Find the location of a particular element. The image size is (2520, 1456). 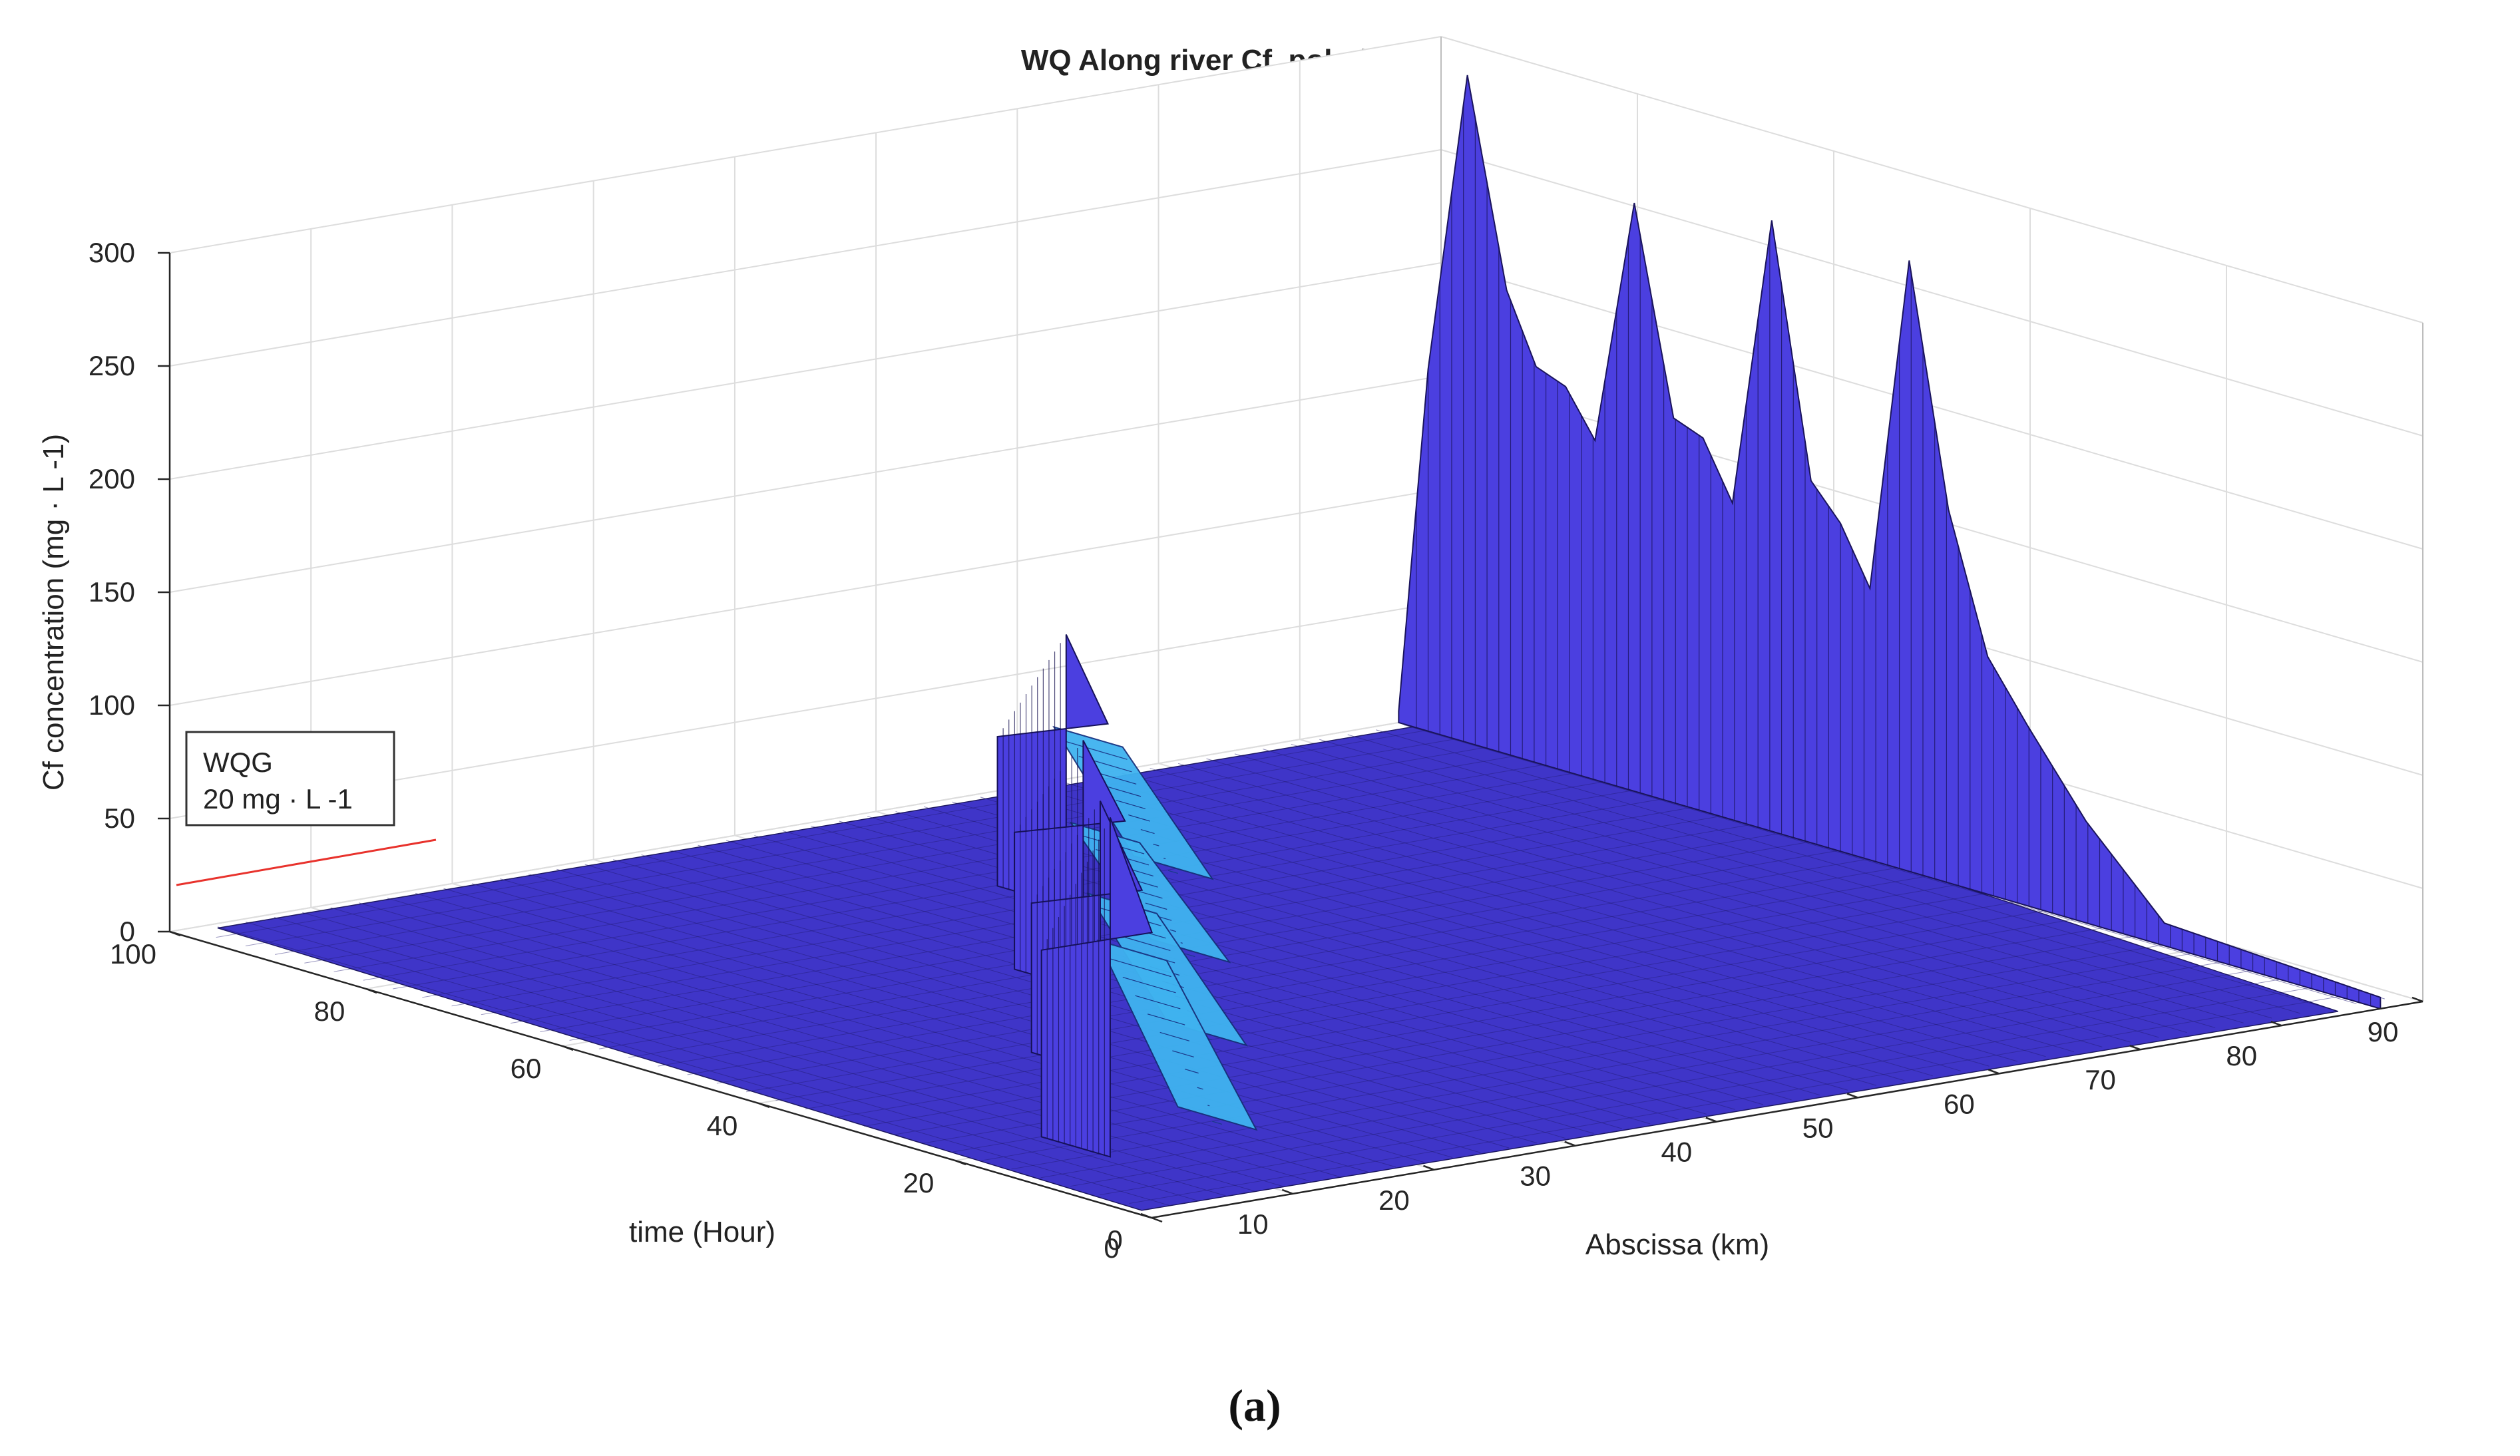

z-tick-label: 200 is located at coordinates (112, 478).